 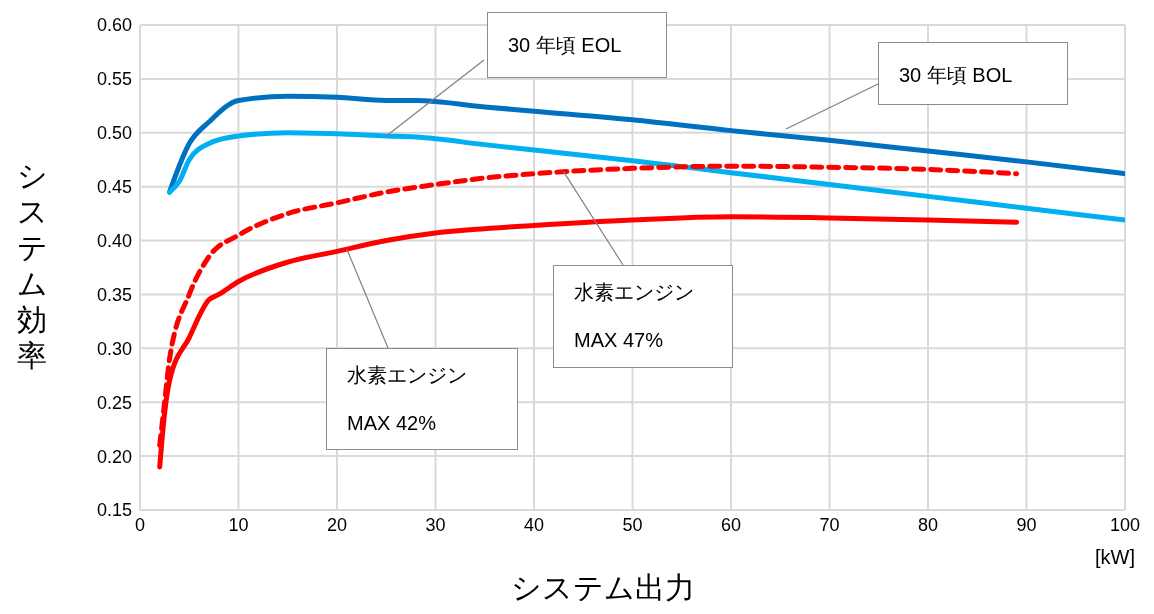 I want to click on x-tick-label: 80, so click(x=928, y=524).